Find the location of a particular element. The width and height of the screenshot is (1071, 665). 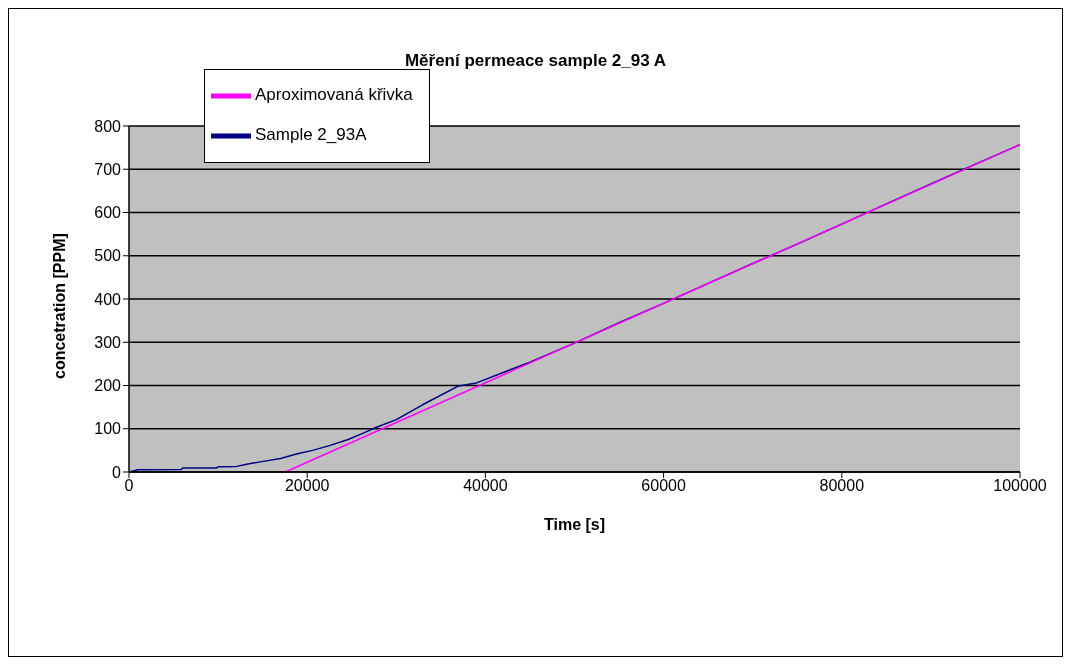

y-tick-label: 800 is located at coordinates (108, 126).